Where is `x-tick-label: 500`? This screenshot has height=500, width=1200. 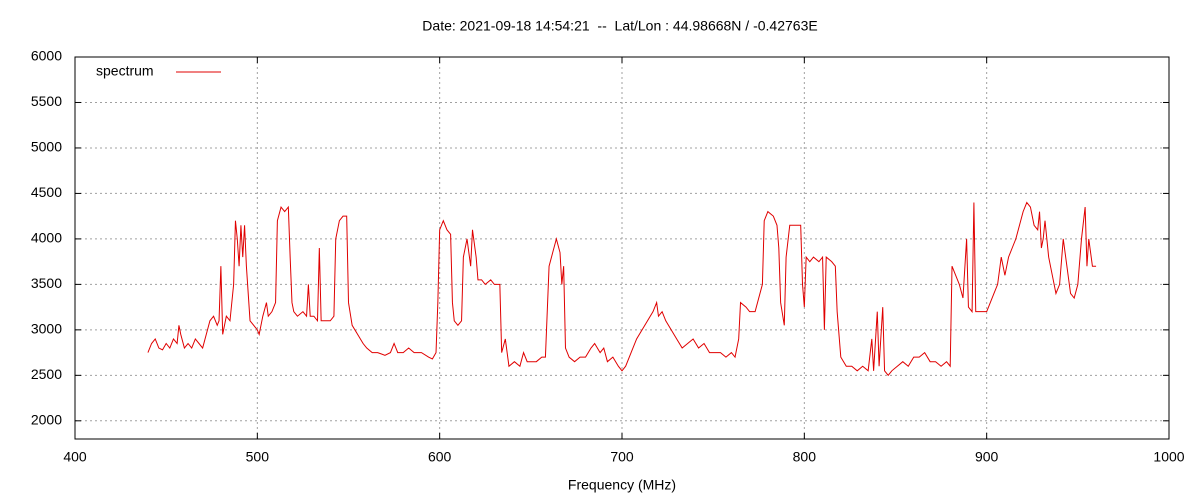 x-tick-label: 500 is located at coordinates (258, 457).